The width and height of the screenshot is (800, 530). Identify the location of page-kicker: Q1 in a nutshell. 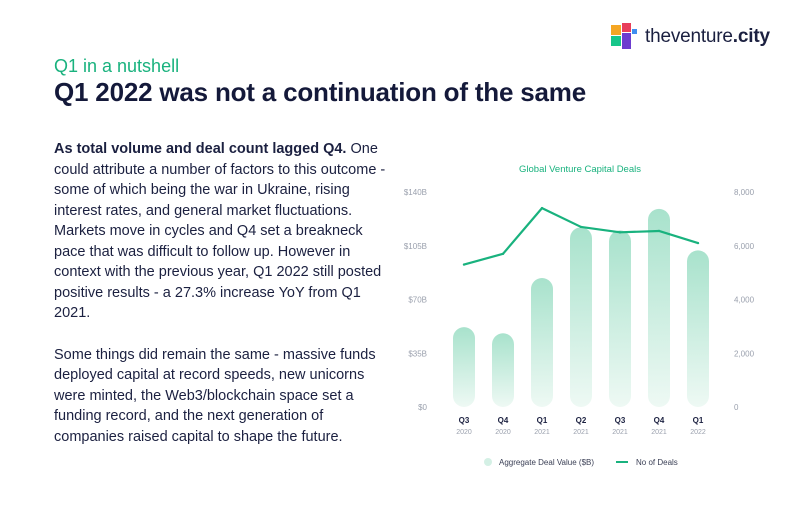
(117, 66).